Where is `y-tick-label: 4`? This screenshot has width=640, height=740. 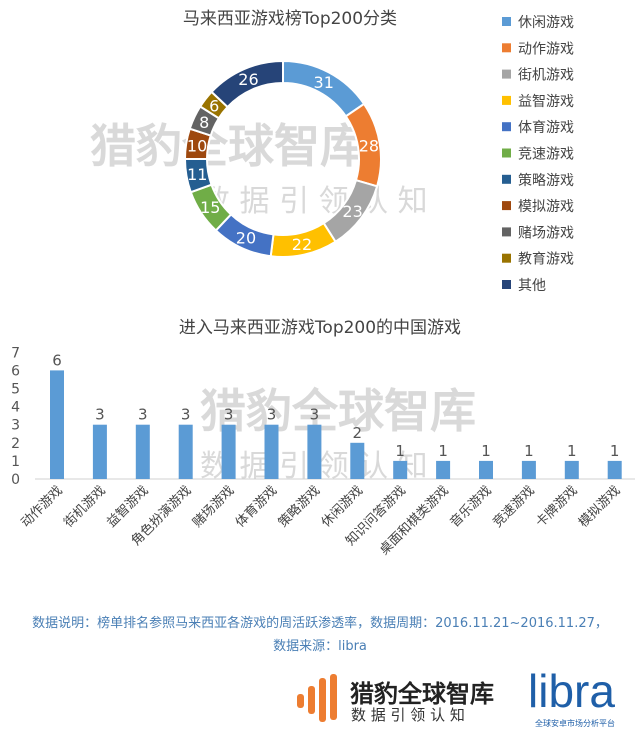
y-tick-label: 4 is located at coordinates (15, 408).